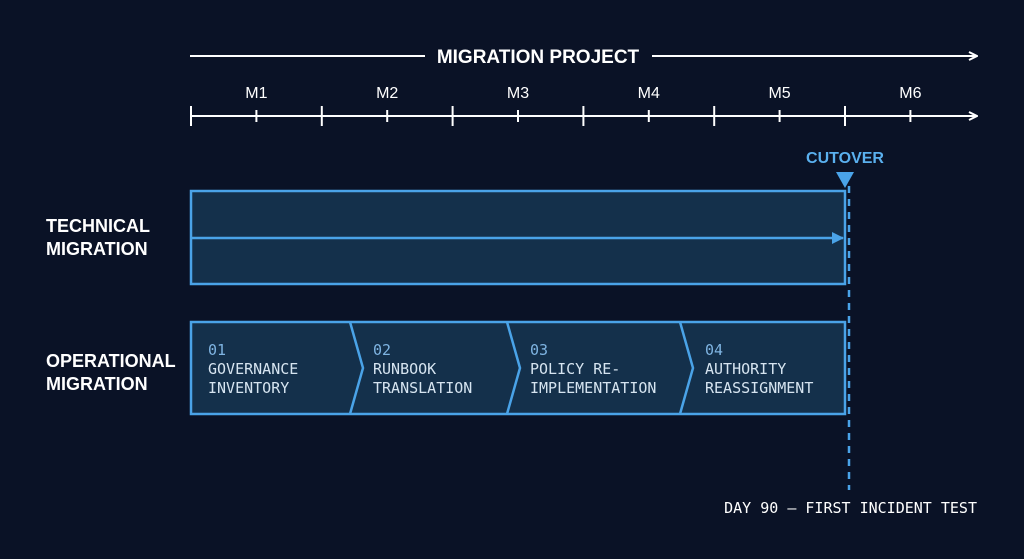 The height and width of the screenshot is (559, 1024). What do you see at coordinates (404, 369) in the screenshot?
I see `step-label: RUNBOOK` at bounding box center [404, 369].